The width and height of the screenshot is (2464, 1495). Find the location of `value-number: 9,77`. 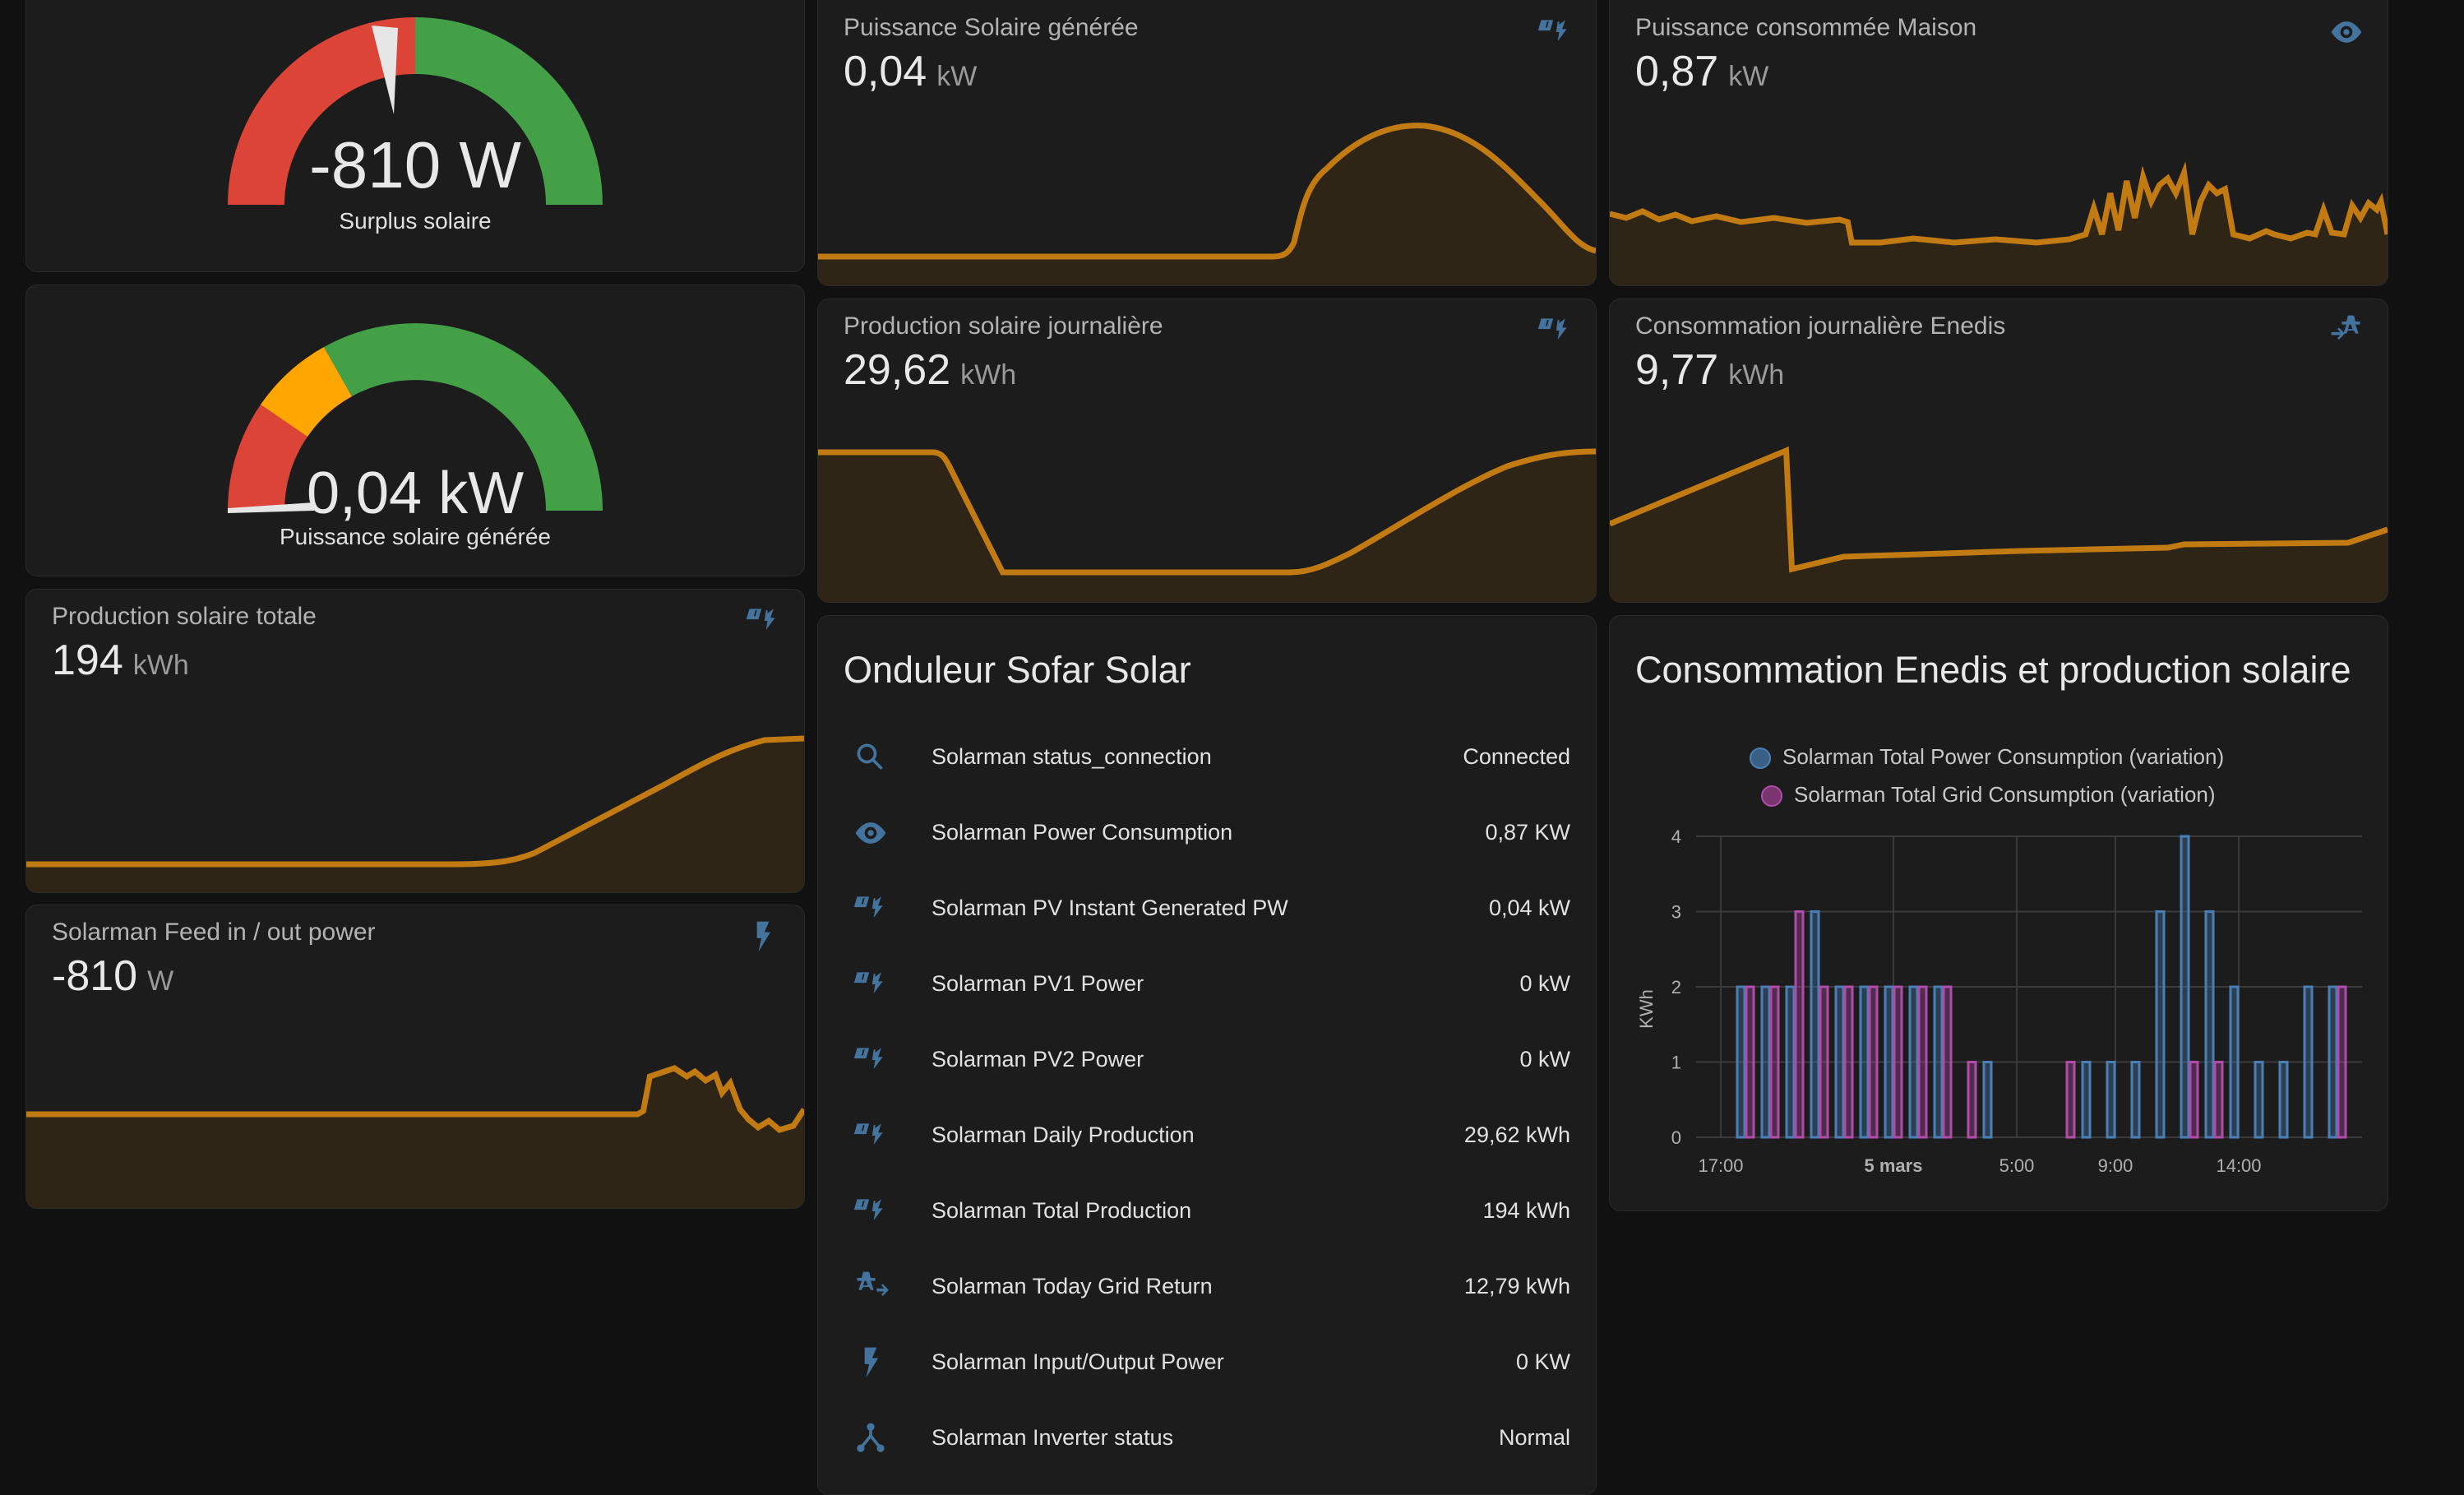

value-number: 9,77 is located at coordinates (1677, 370).